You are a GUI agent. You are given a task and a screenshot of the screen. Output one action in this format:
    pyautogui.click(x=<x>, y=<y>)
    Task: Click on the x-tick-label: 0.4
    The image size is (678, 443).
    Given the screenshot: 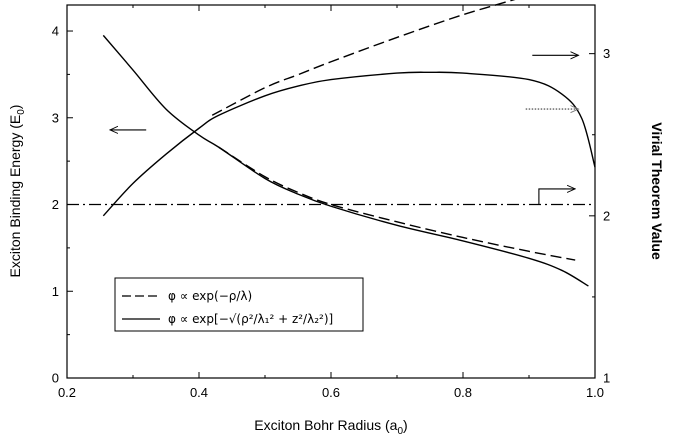 What is the action you would take?
    pyautogui.click(x=199, y=392)
    